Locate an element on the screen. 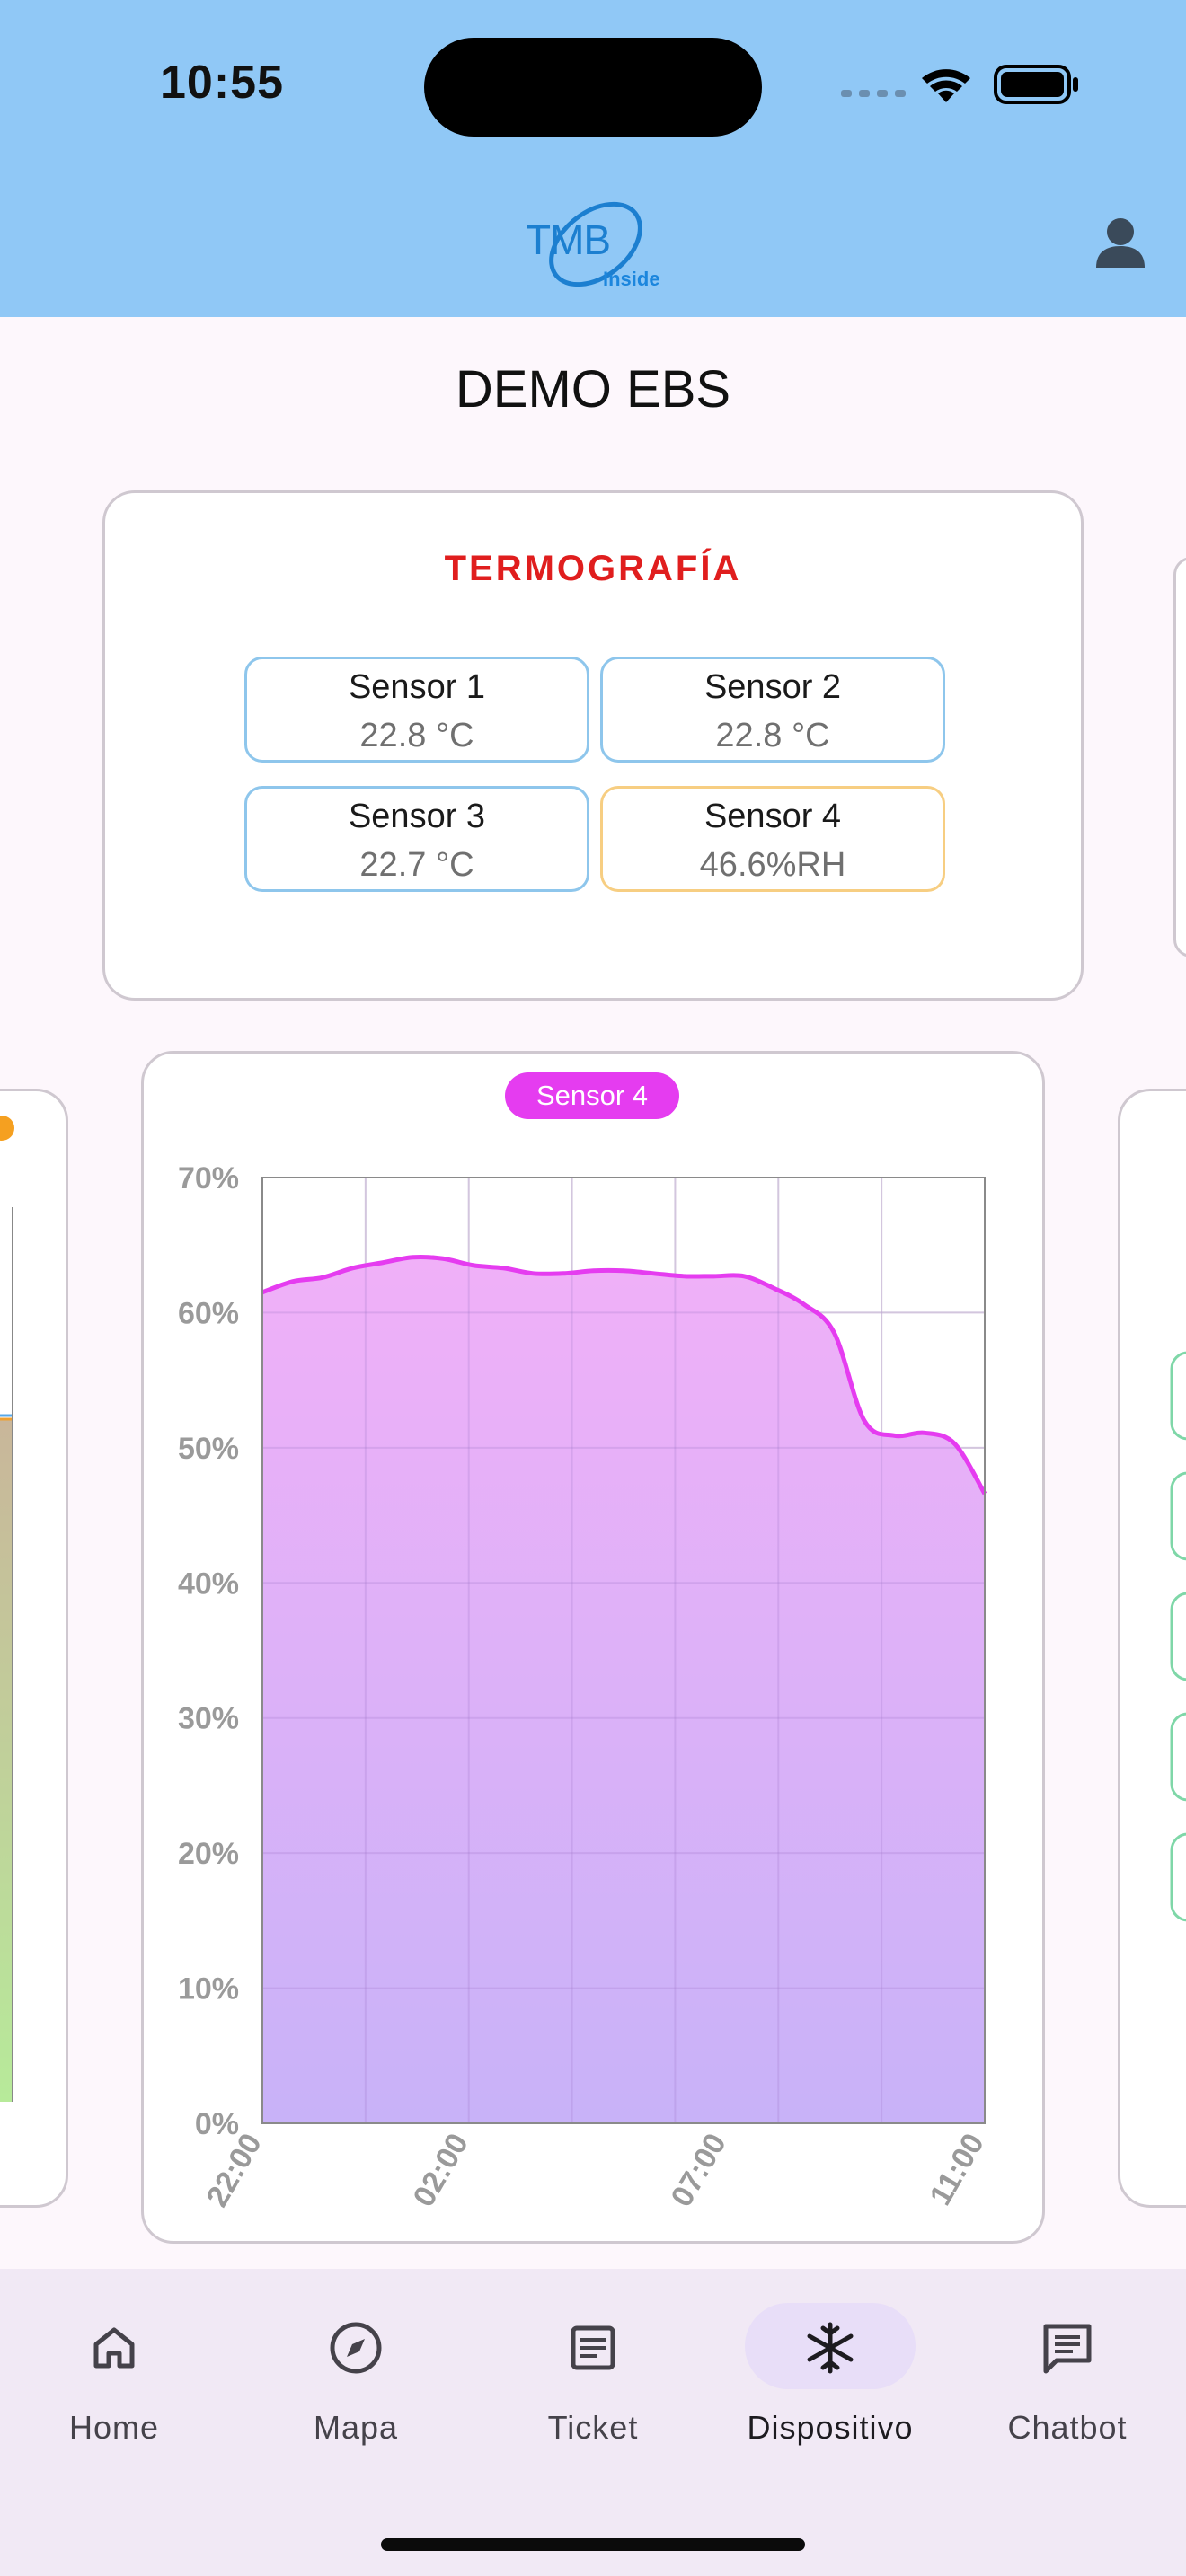 This screenshot has width=1186, height=2576. bottom-navigation: Home Mapa Ticket Dispositivo is located at coordinates (593, 2422).